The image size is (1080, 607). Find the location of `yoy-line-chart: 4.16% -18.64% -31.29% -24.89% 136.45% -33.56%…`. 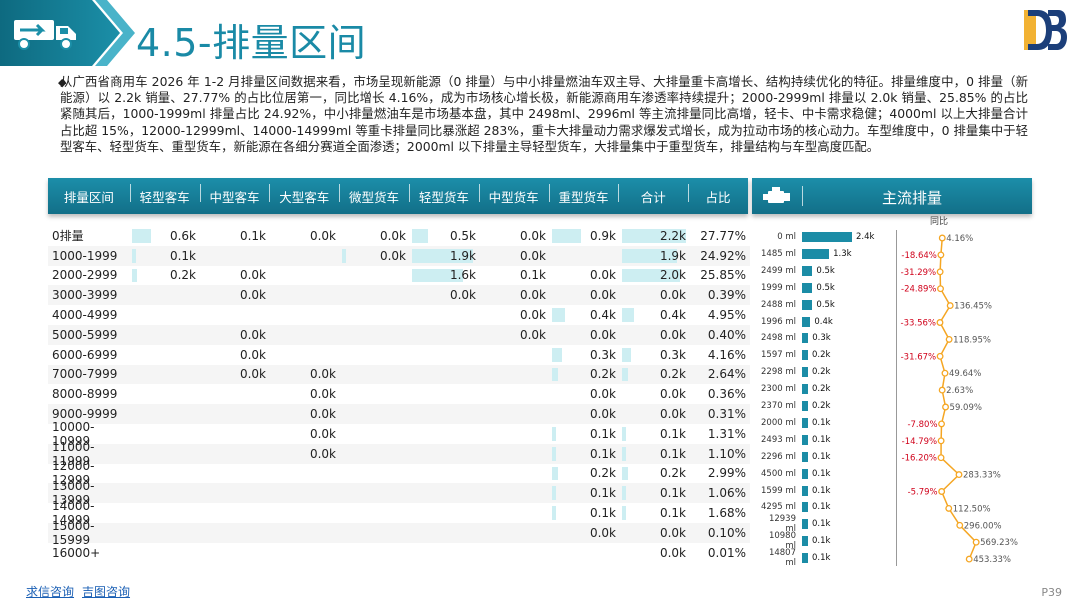

yoy-line-chart: 4.16% -18.64% -31.29% -24.89% 136.45% -33.56%… is located at coordinates (959, 399).